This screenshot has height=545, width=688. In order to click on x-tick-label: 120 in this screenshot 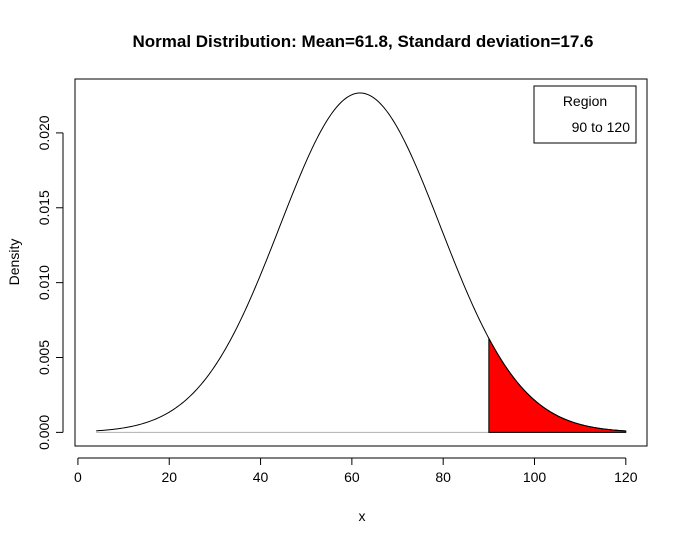, I will do `click(626, 477)`.